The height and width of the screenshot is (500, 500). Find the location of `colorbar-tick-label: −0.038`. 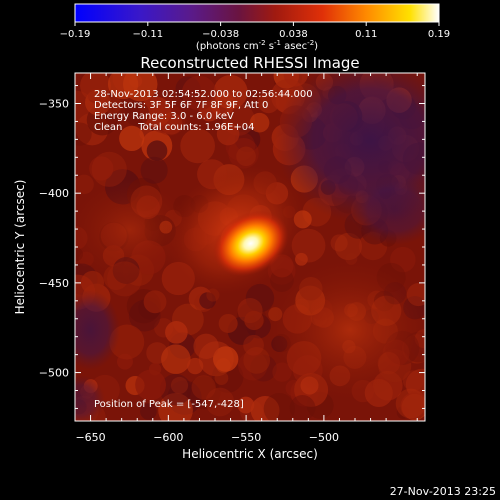

colorbar-tick-label: −0.038 is located at coordinates (220, 34).